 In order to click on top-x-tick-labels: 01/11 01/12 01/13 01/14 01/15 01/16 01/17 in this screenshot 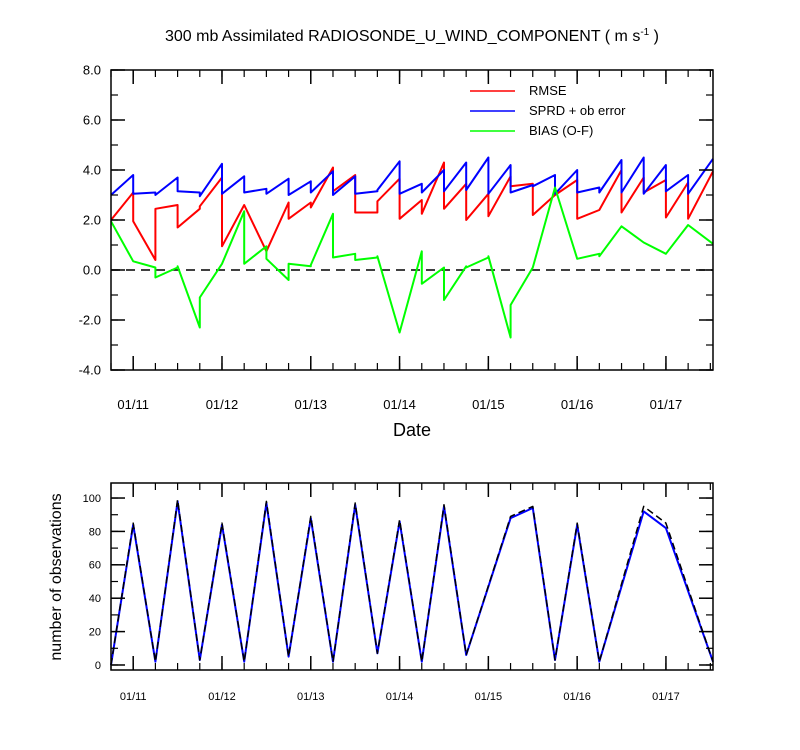, I will do `click(399, 404)`.